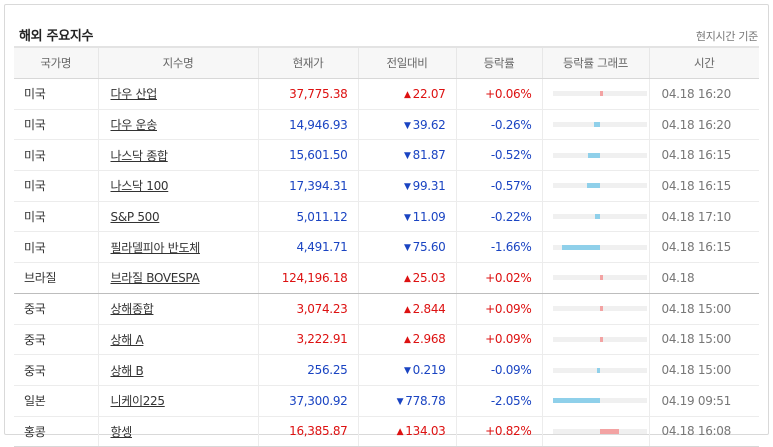 The height and width of the screenshot is (447, 773). Describe the element at coordinates (429, 339) in the screenshot. I see `change-value: 2.968` at that location.